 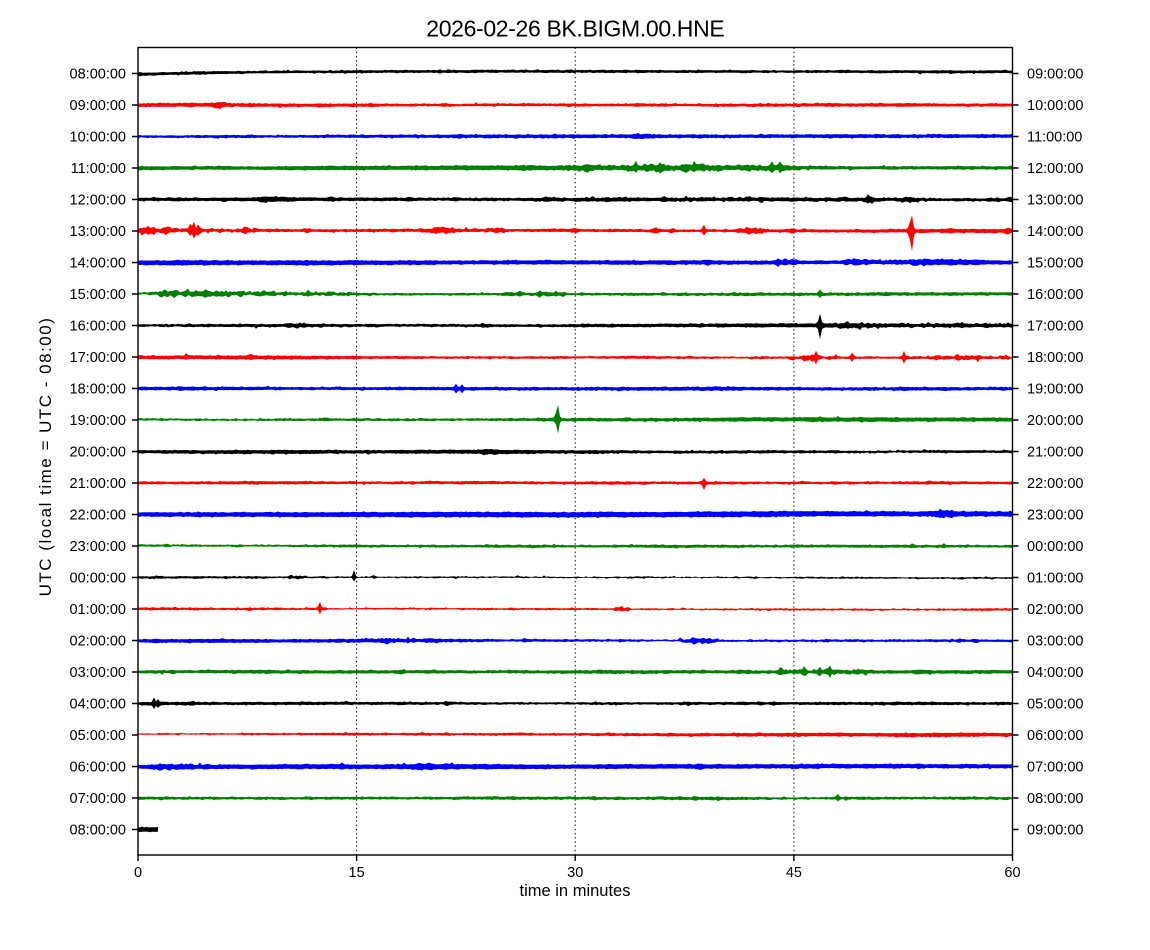 What do you see at coordinates (1012, 873) in the screenshot?
I see `svg-text: 60` at bounding box center [1012, 873].